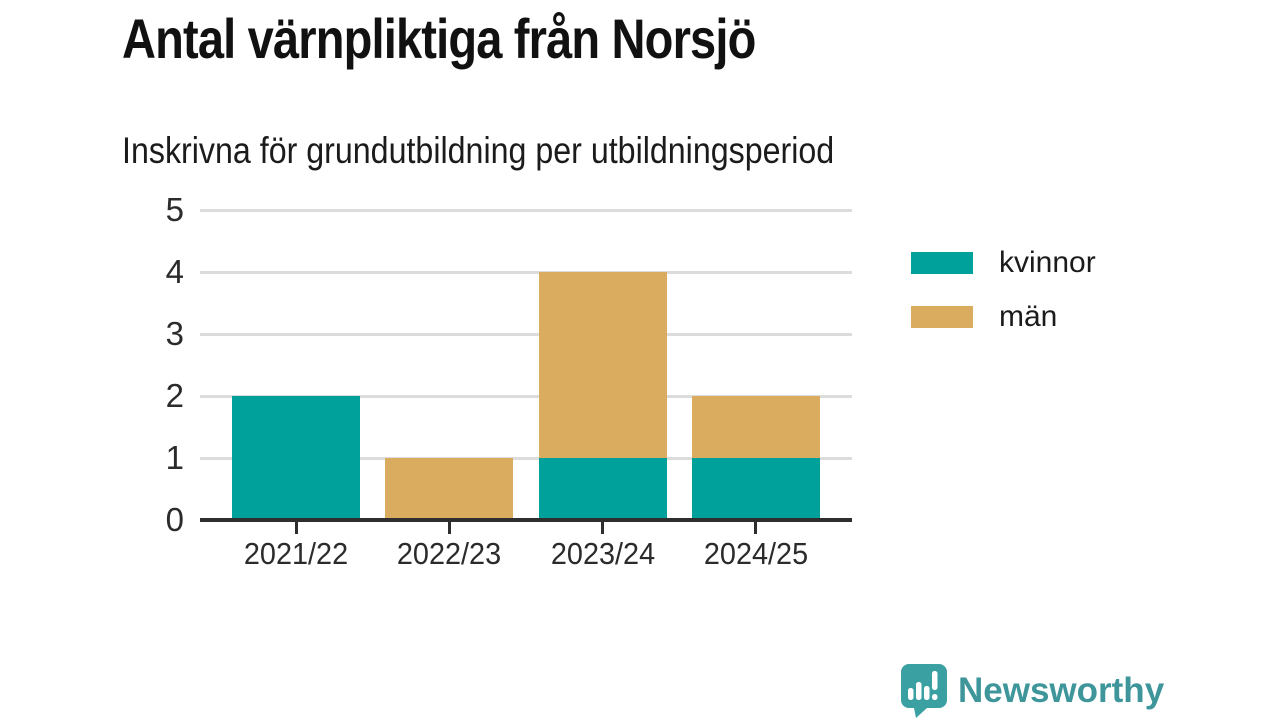 The image size is (1280, 720). Describe the element at coordinates (449, 553) in the screenshot. I see `x-tick-label: 2022/23` at that location.